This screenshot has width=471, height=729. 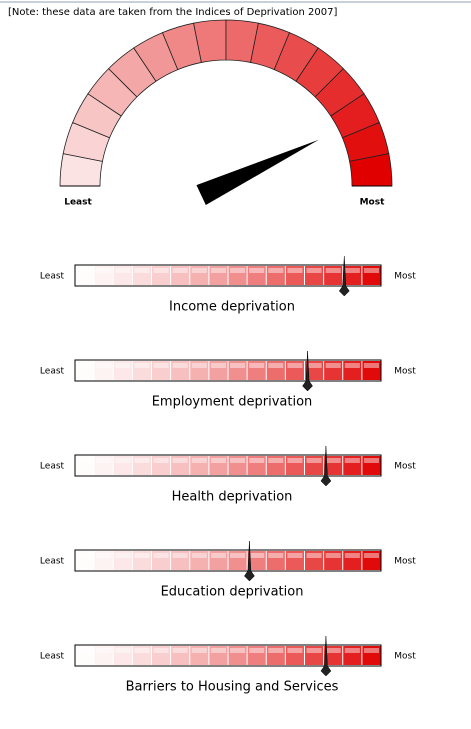 What do you see at coordinates (232, 592) in the screenshot?
I see `bar-title: Education deprivation` at bounding box center [232, 592].